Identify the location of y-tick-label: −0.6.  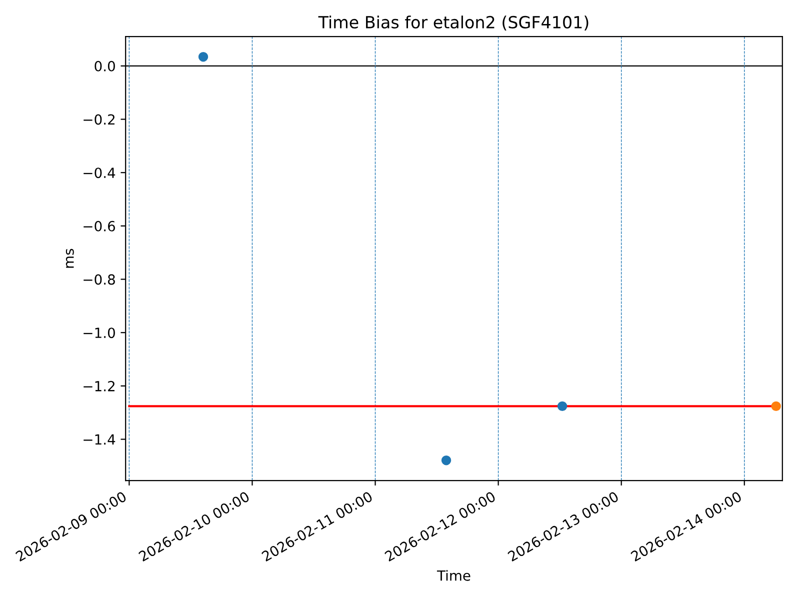
(100, 226).